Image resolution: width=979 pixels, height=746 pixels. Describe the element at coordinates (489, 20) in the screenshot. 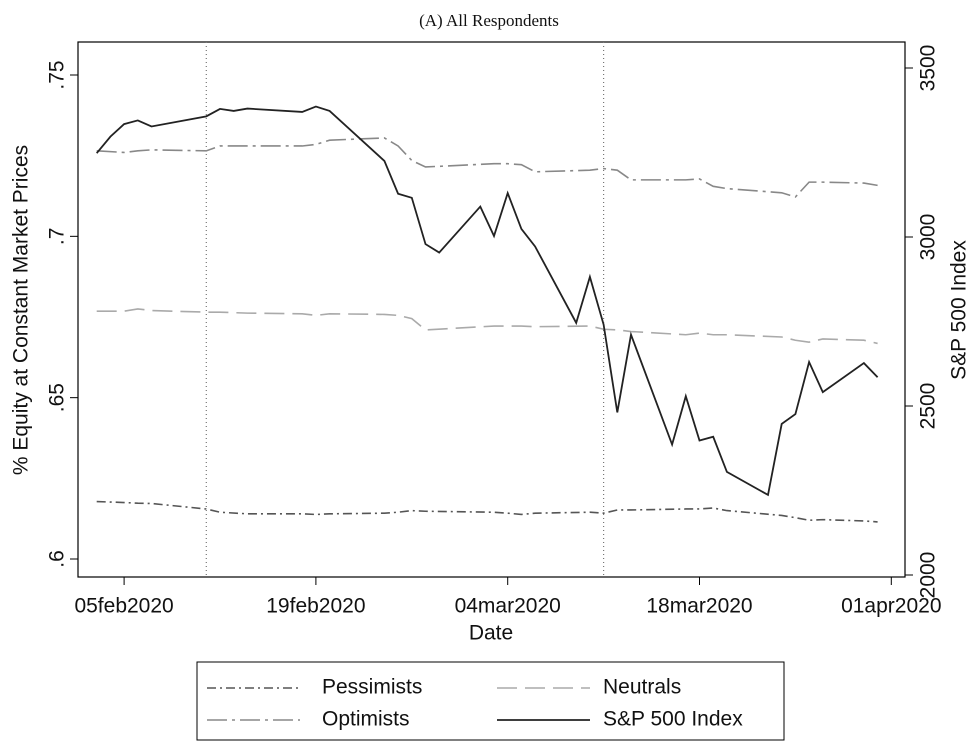

I see `chart-title: (A) All Respondents` at that location.